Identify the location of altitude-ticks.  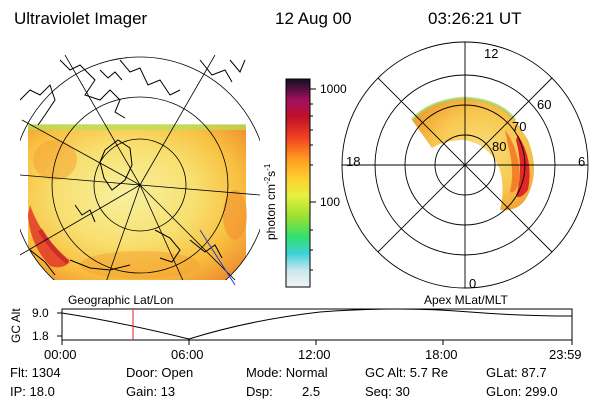
(315, 328).